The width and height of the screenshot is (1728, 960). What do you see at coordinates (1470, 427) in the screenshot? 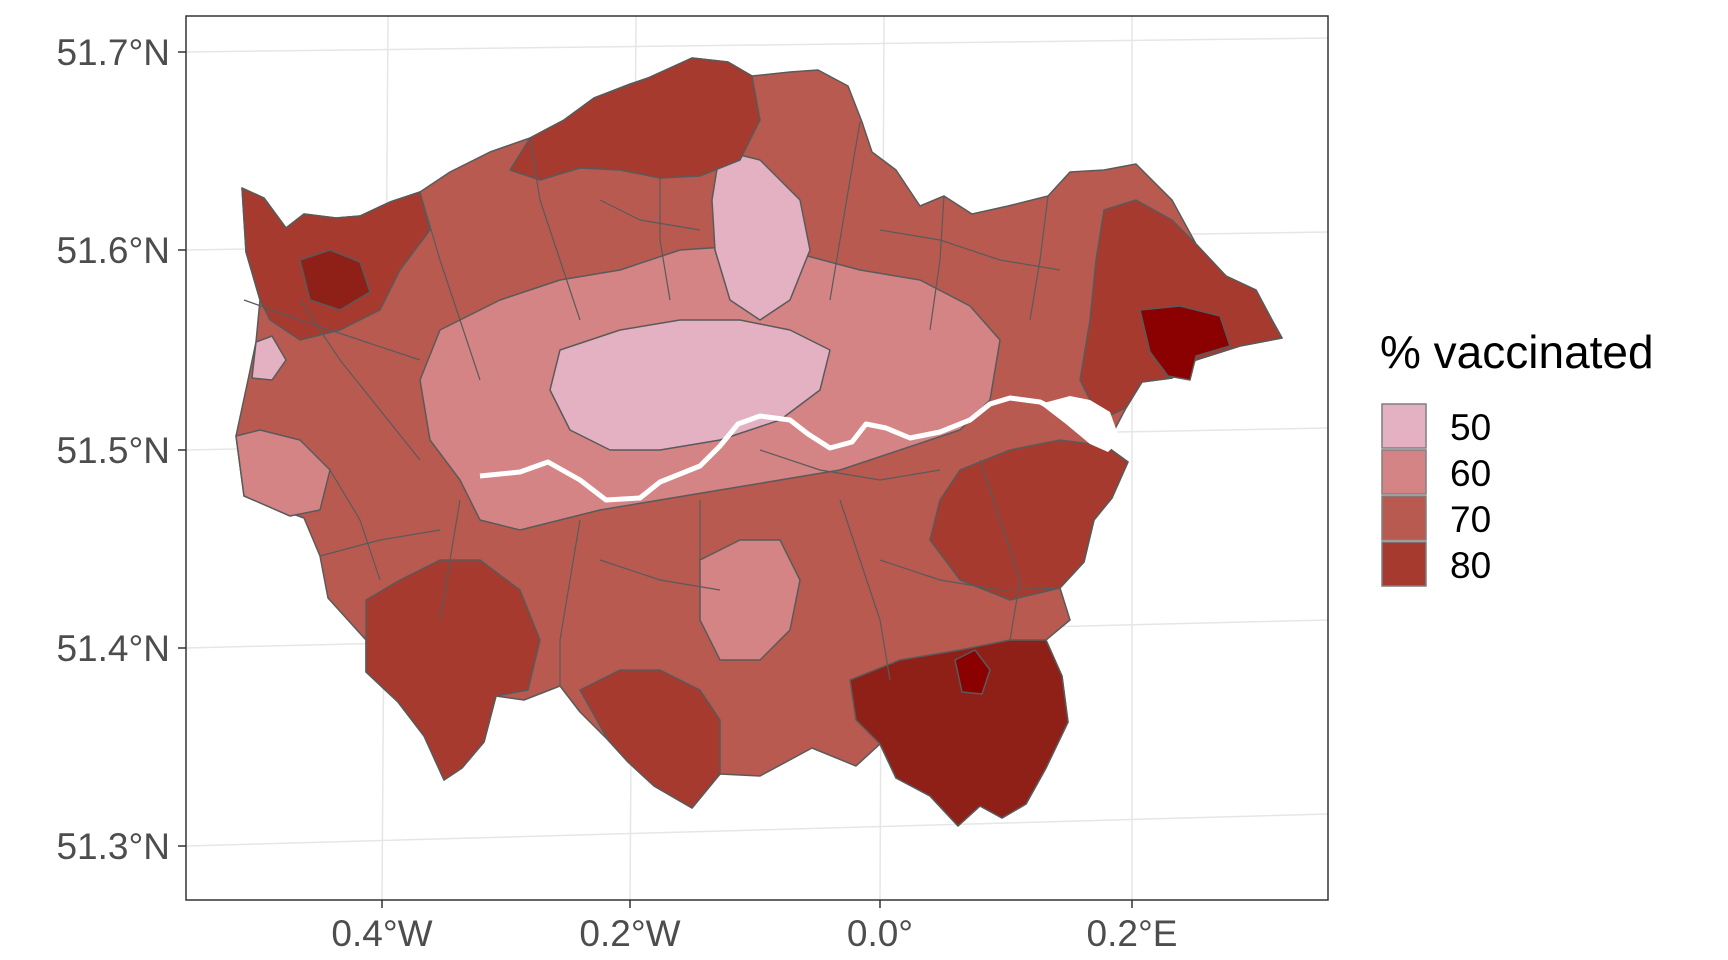
I see `legend-label: 50` at bounding box center [1470, 427].